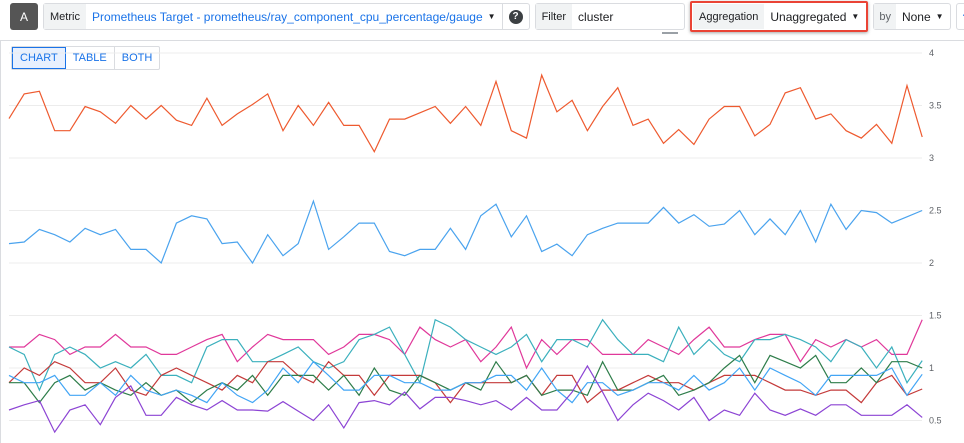  I want to click on help-button: ?, so click(515, 16).